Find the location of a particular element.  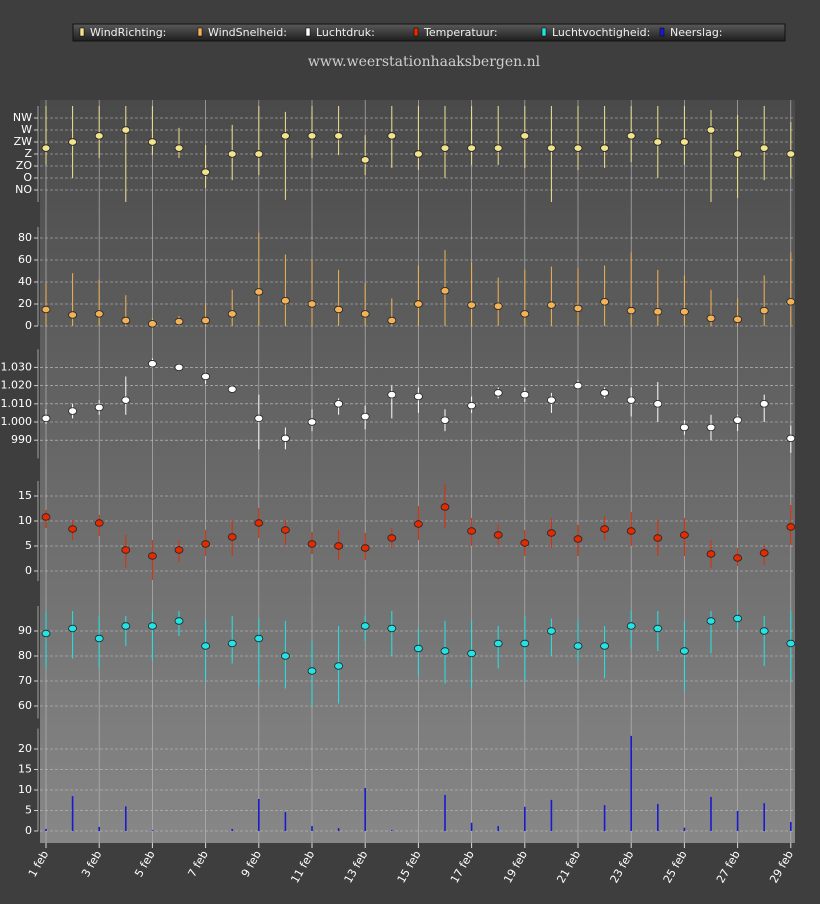

y-tick-label: 990 is located at coordinates (21, 439).